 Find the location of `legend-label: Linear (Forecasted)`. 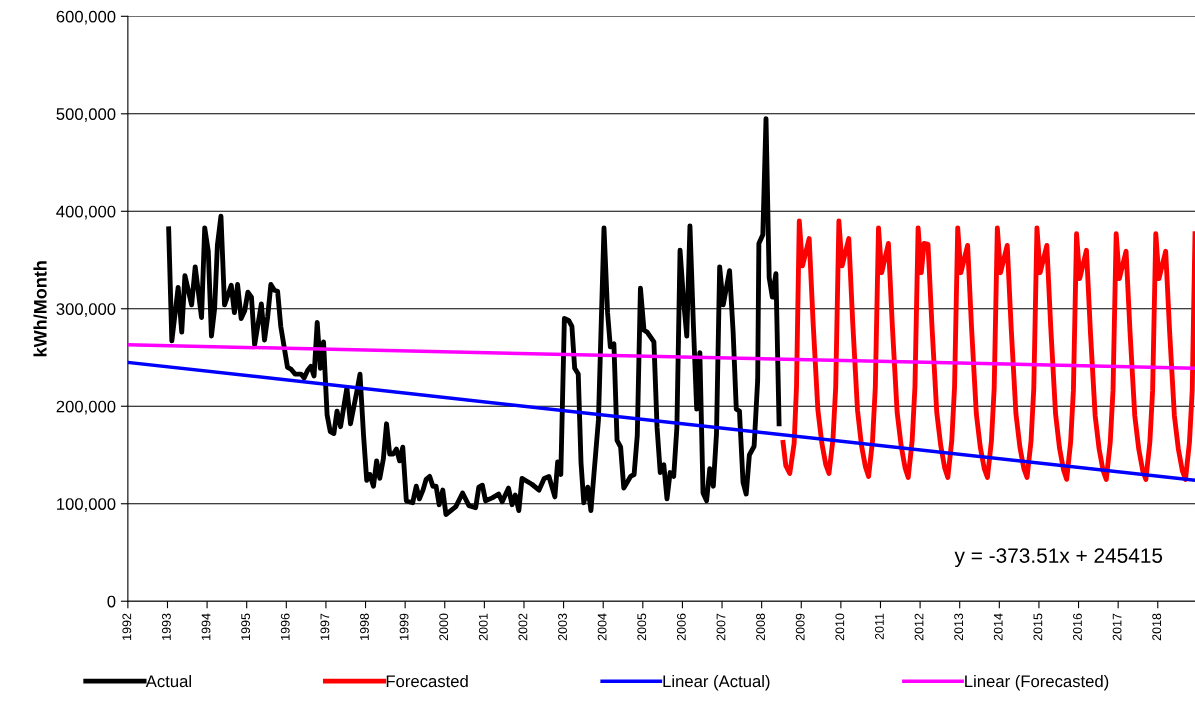

legend-label: Linear (Forecasted) is located at coordinates (1037, 682).